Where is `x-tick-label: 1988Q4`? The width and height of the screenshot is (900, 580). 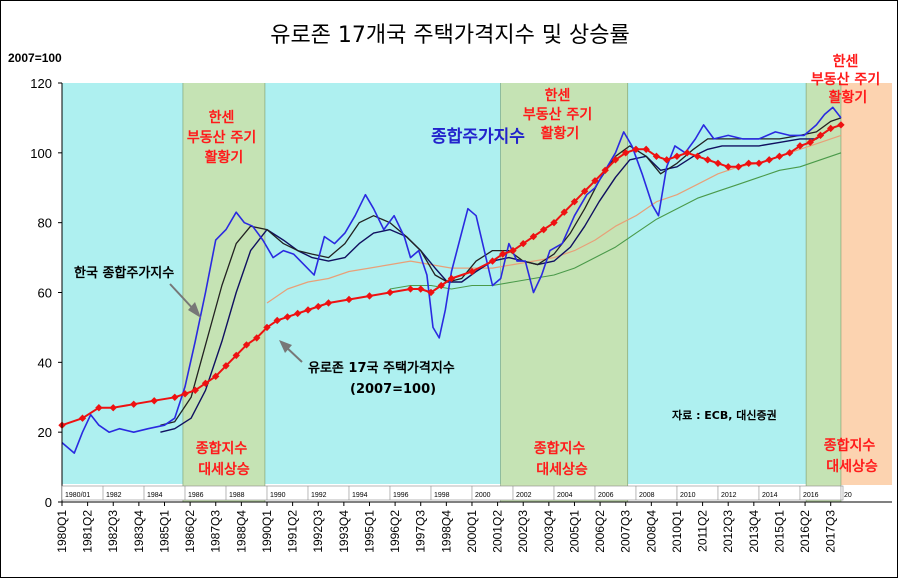 x-tick-label: 1988Q4 is located at coordinates (241, 531).